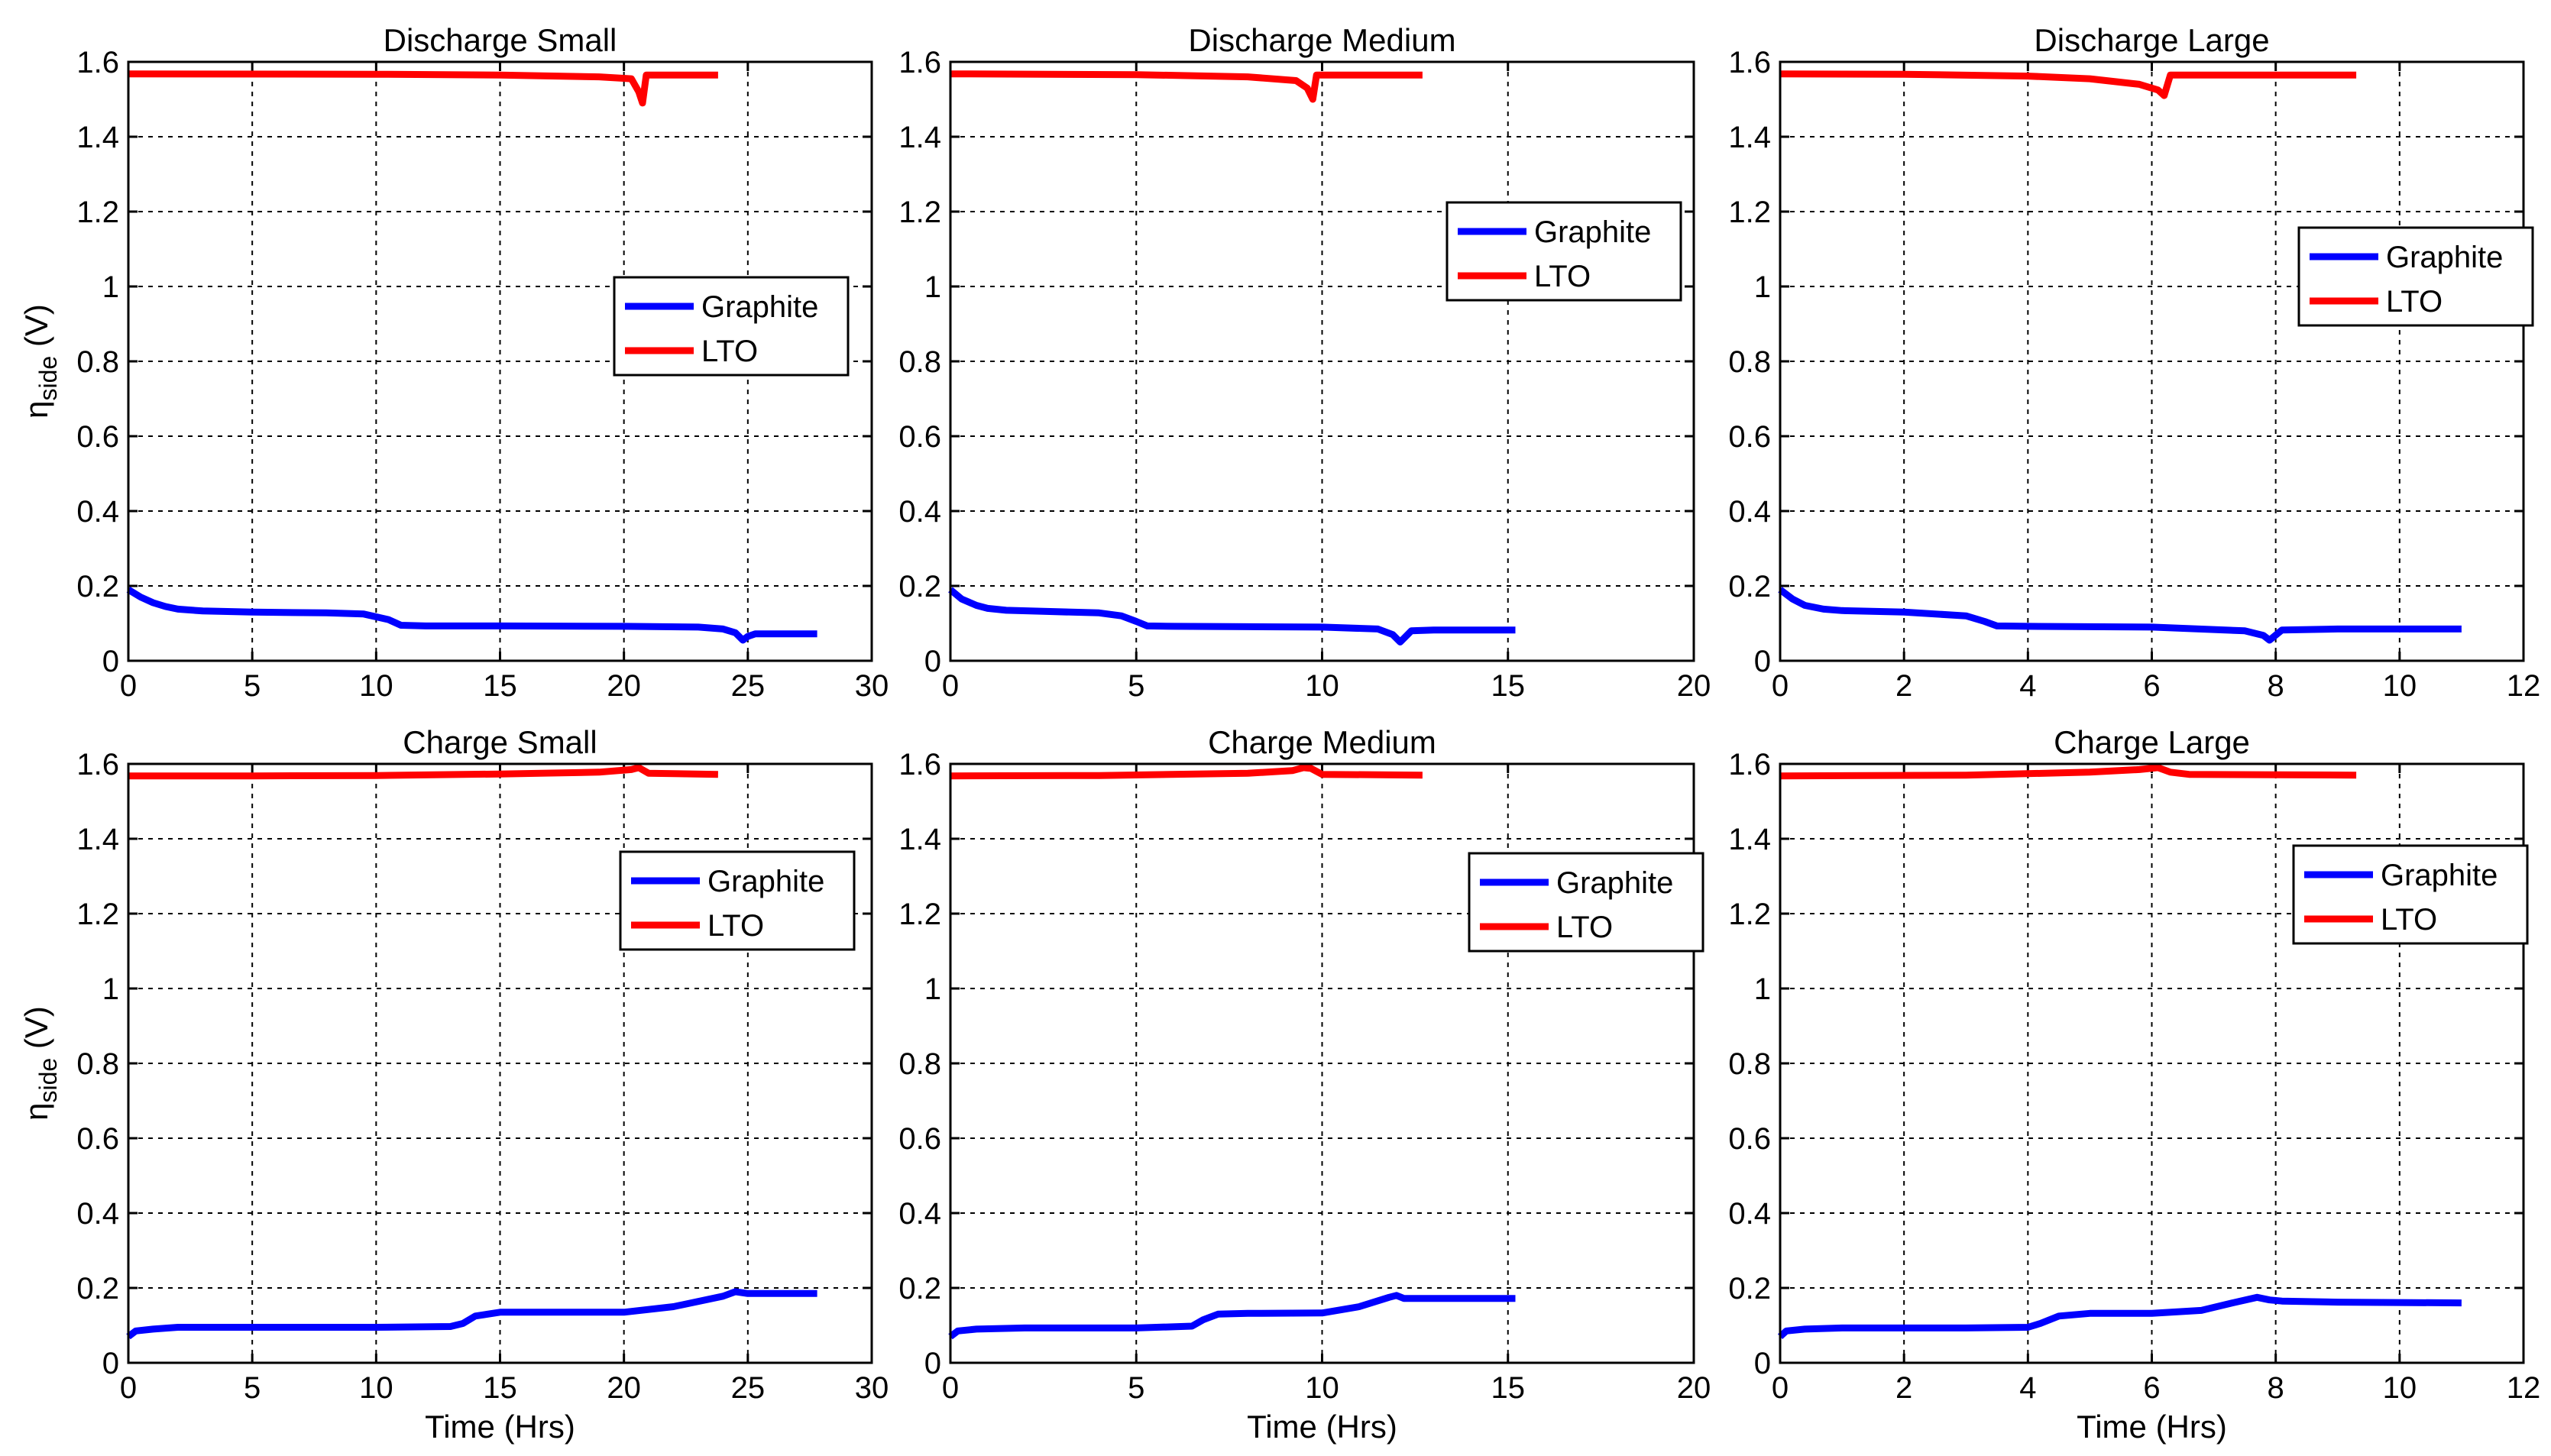 This screenshot has width=2551, height=1456. Describe the element at coordinates (872, 686) in the screenshot. I see `x-tick-label: 30` at that location.